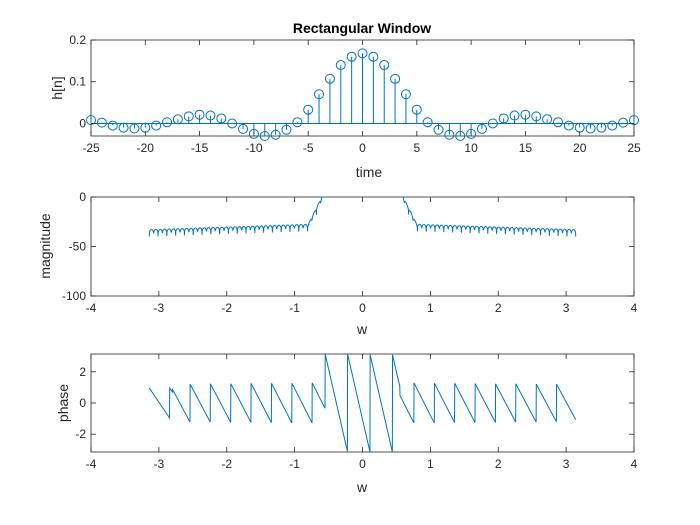 The image size is (700, 525). Describe the element at coordinates (80, 434) in the screenshot. I see `y-tick-label: -2` at that location.